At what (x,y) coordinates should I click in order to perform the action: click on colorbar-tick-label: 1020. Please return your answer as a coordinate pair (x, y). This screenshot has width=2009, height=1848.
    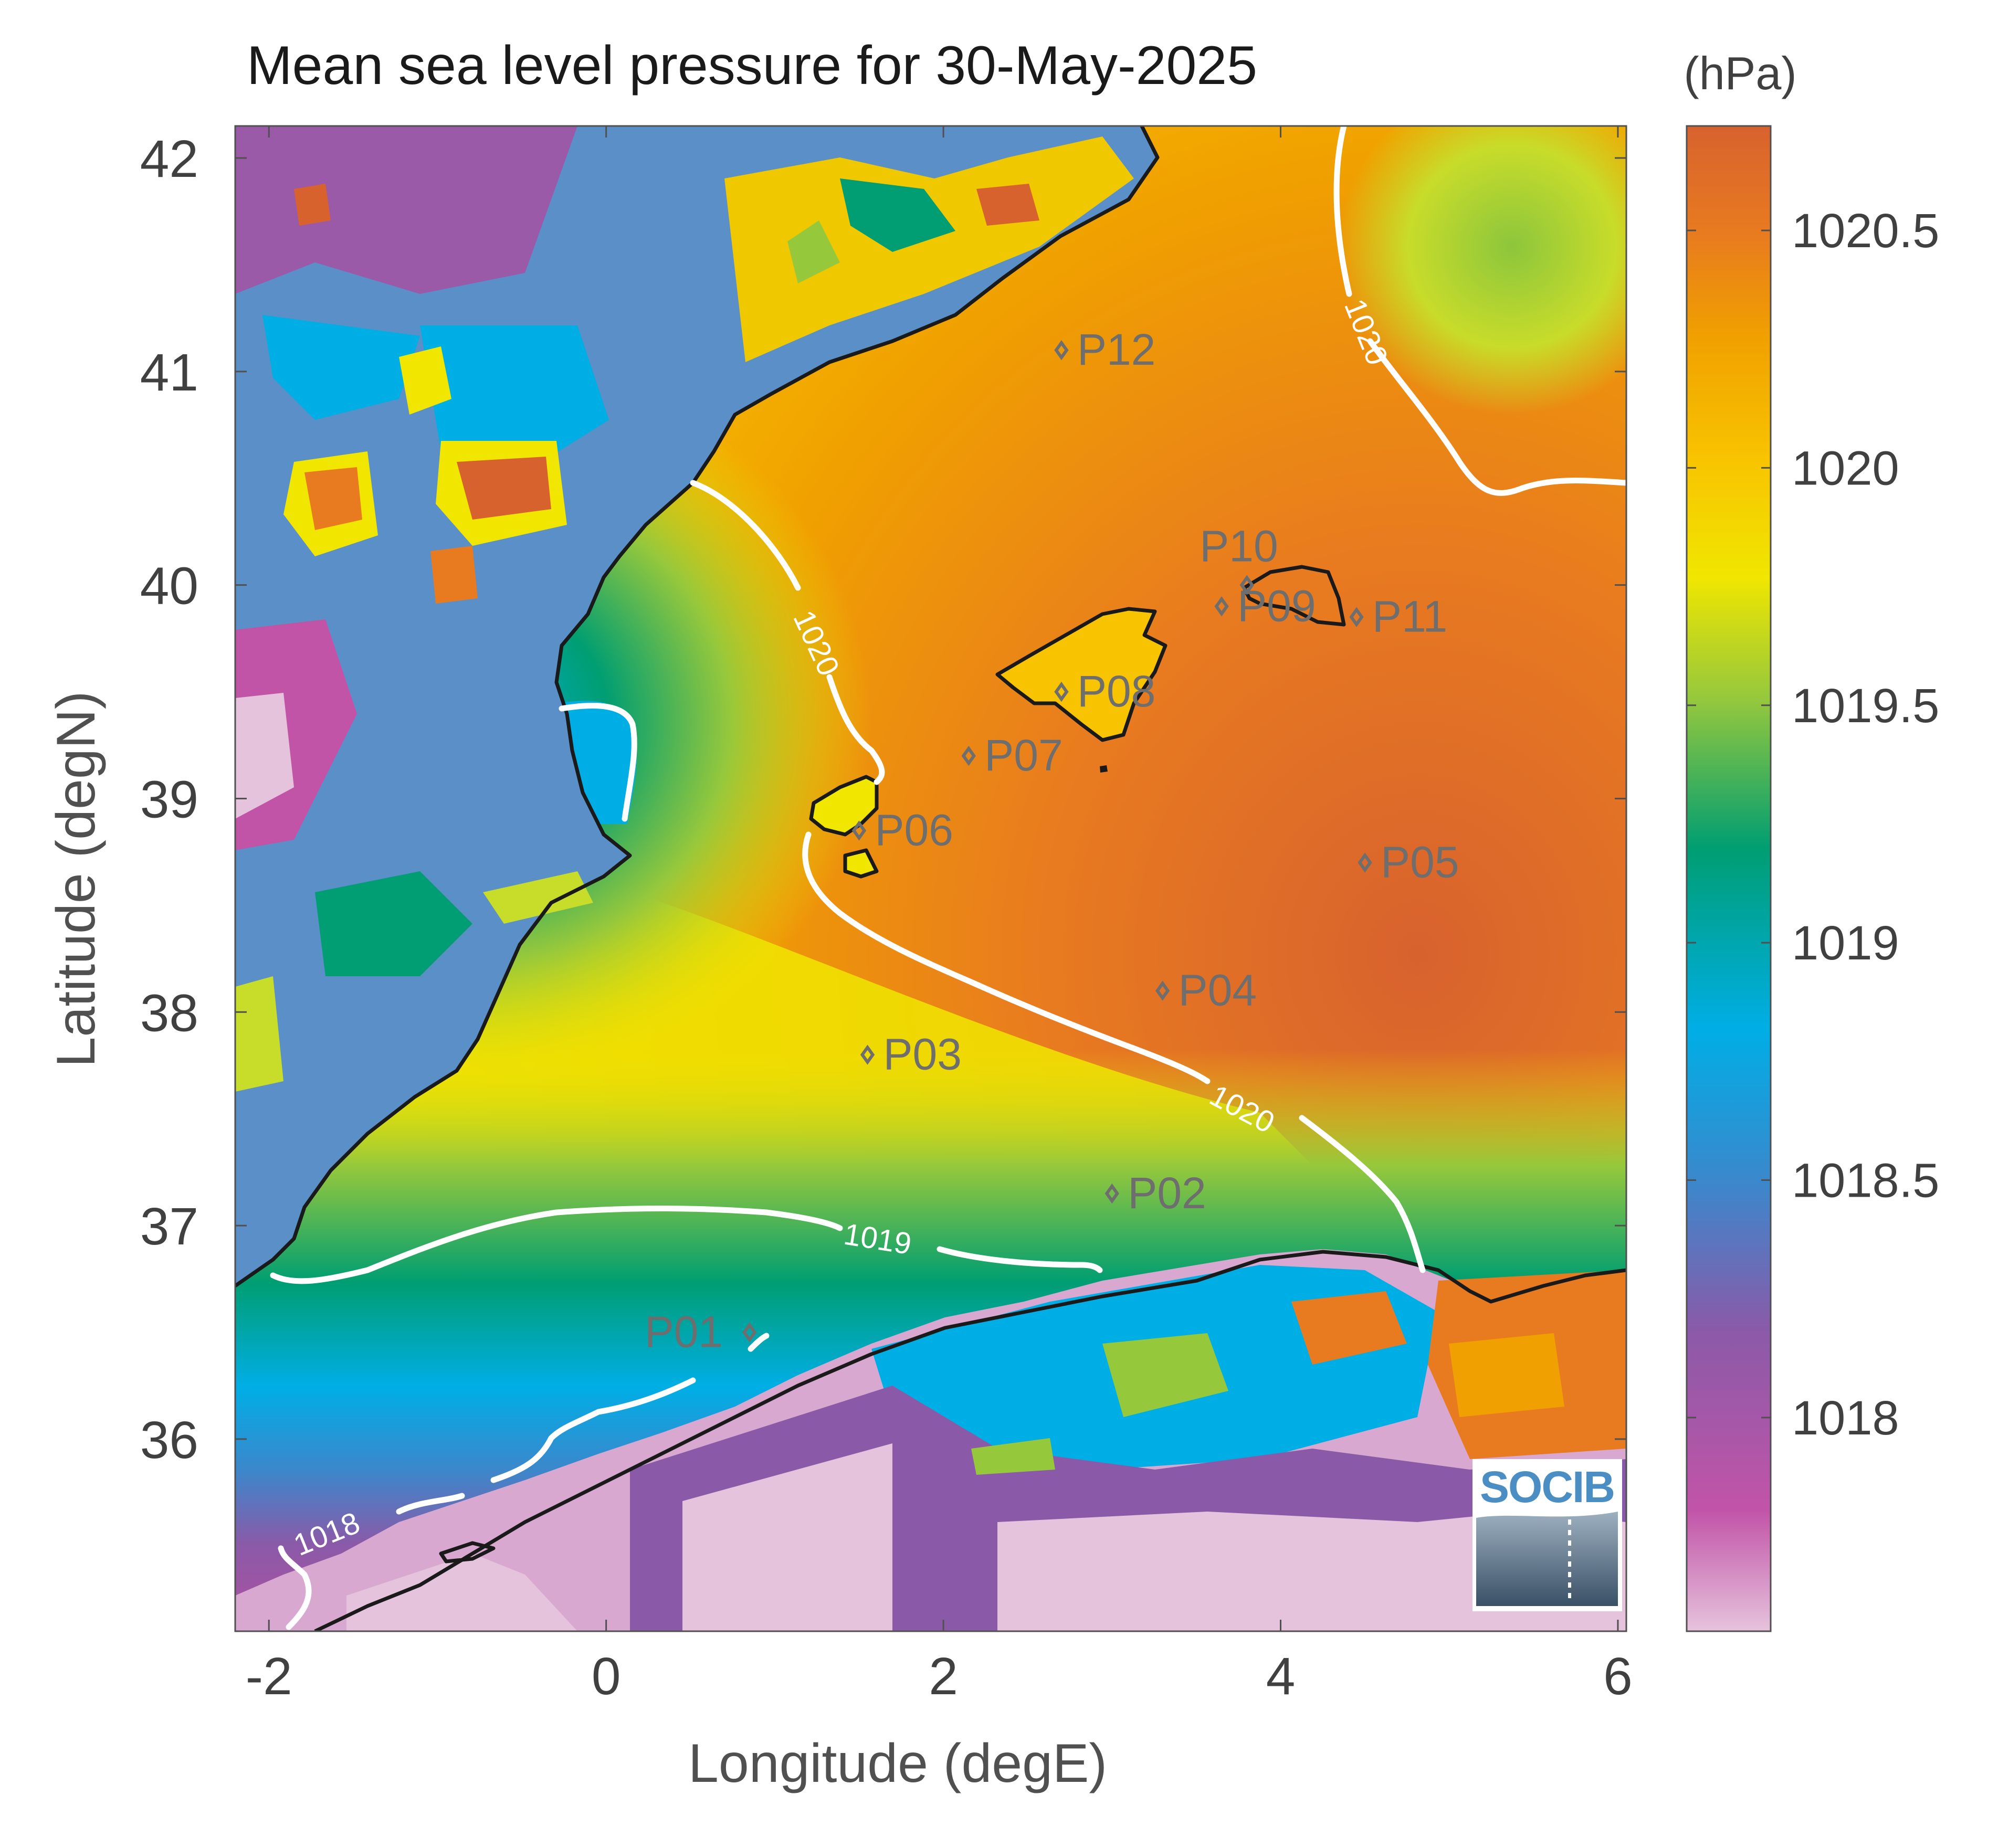
    Looking at the image, I should click on (1845, 468).